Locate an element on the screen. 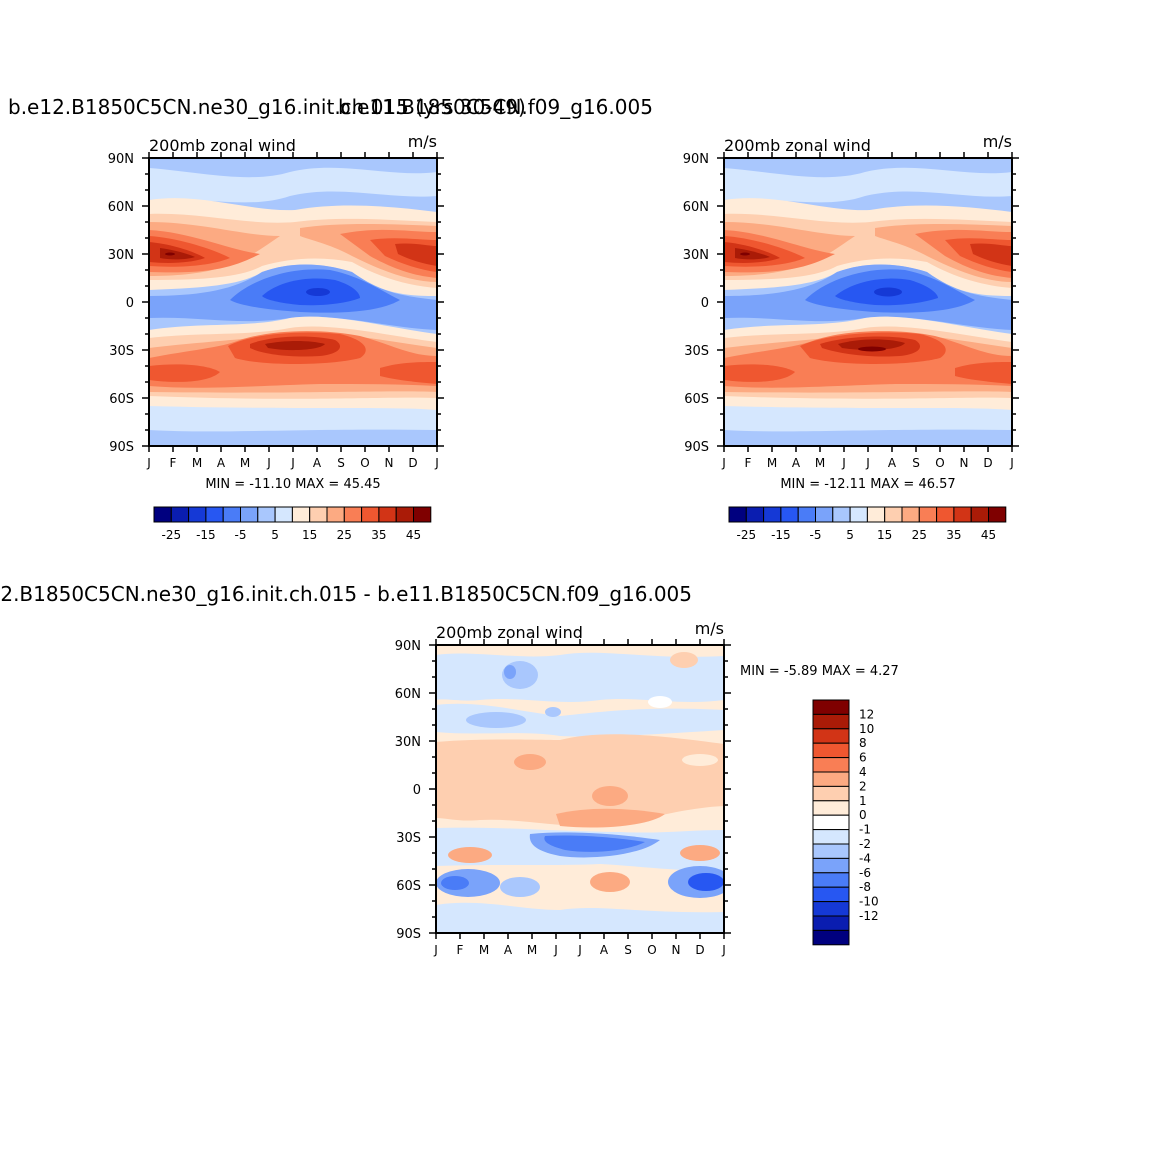 The width and height of the screenshot is (1161, 1163). axis-ticks-control is located at coordinates (868, 302).